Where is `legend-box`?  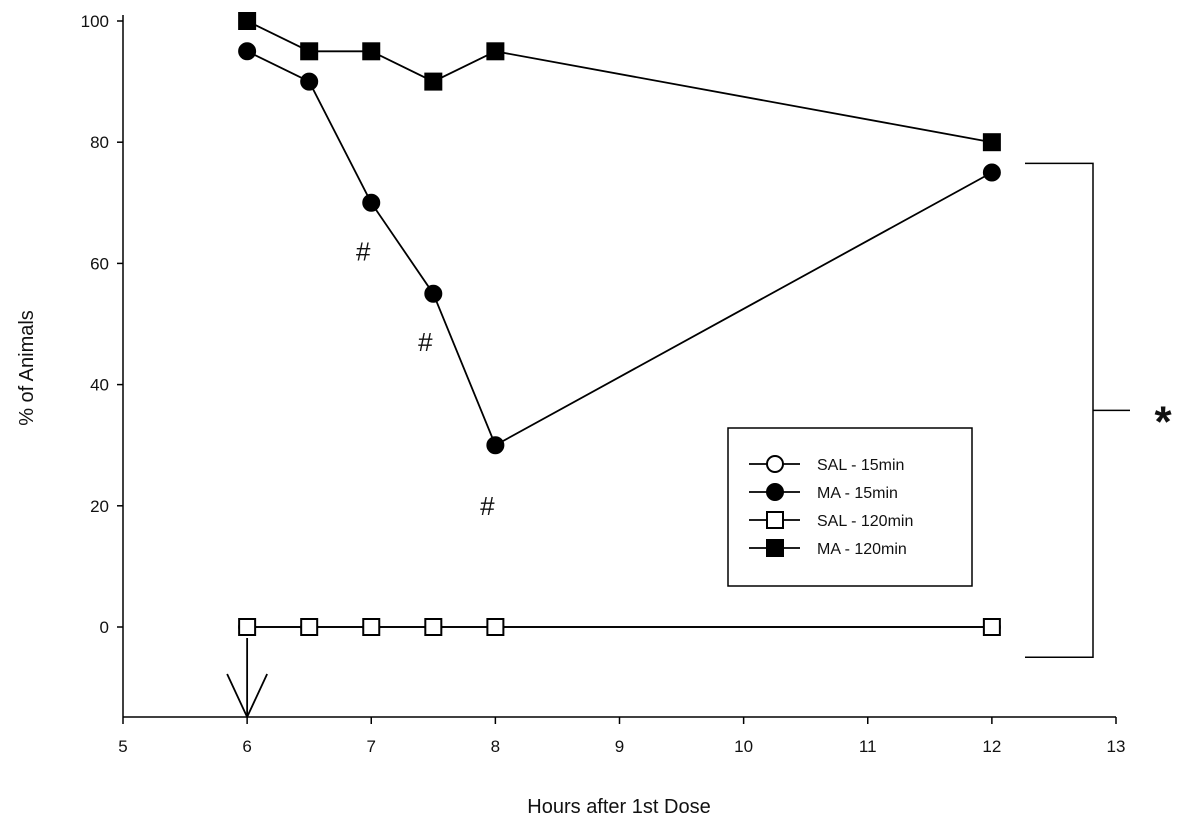 legend-box is located at coordinates (850, 507).